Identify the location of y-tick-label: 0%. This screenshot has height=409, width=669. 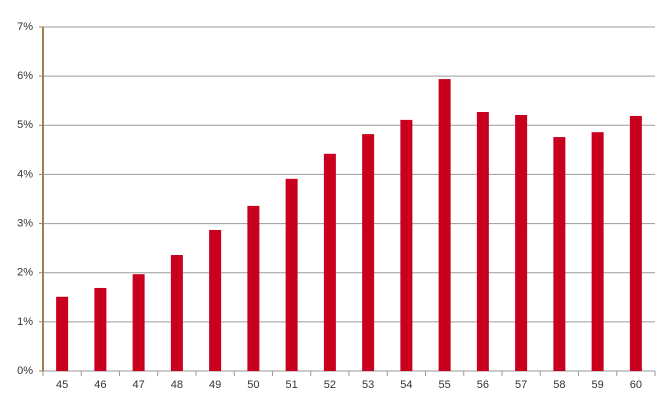
(25, 371).